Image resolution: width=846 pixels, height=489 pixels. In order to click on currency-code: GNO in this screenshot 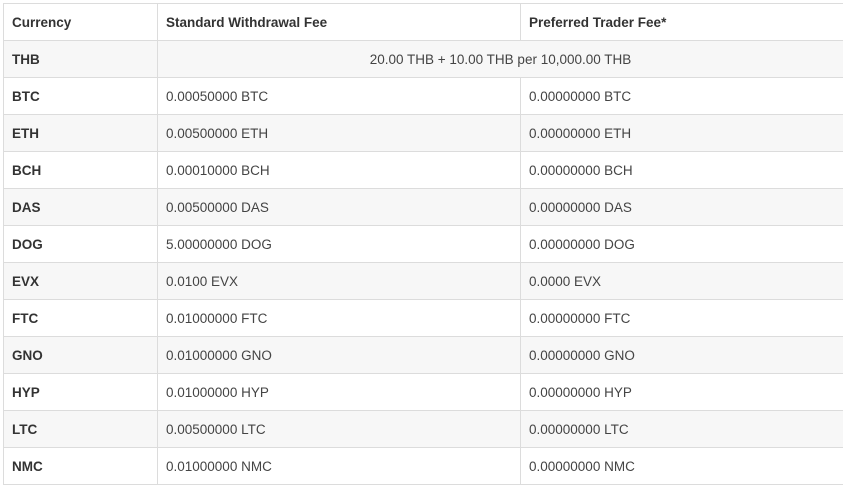, I will do `click(80, 355)`.